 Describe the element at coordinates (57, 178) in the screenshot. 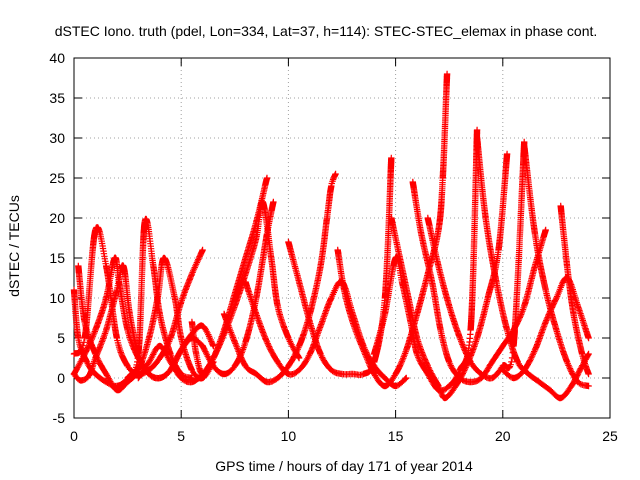

I see `y-tick-label: 25` at that location.